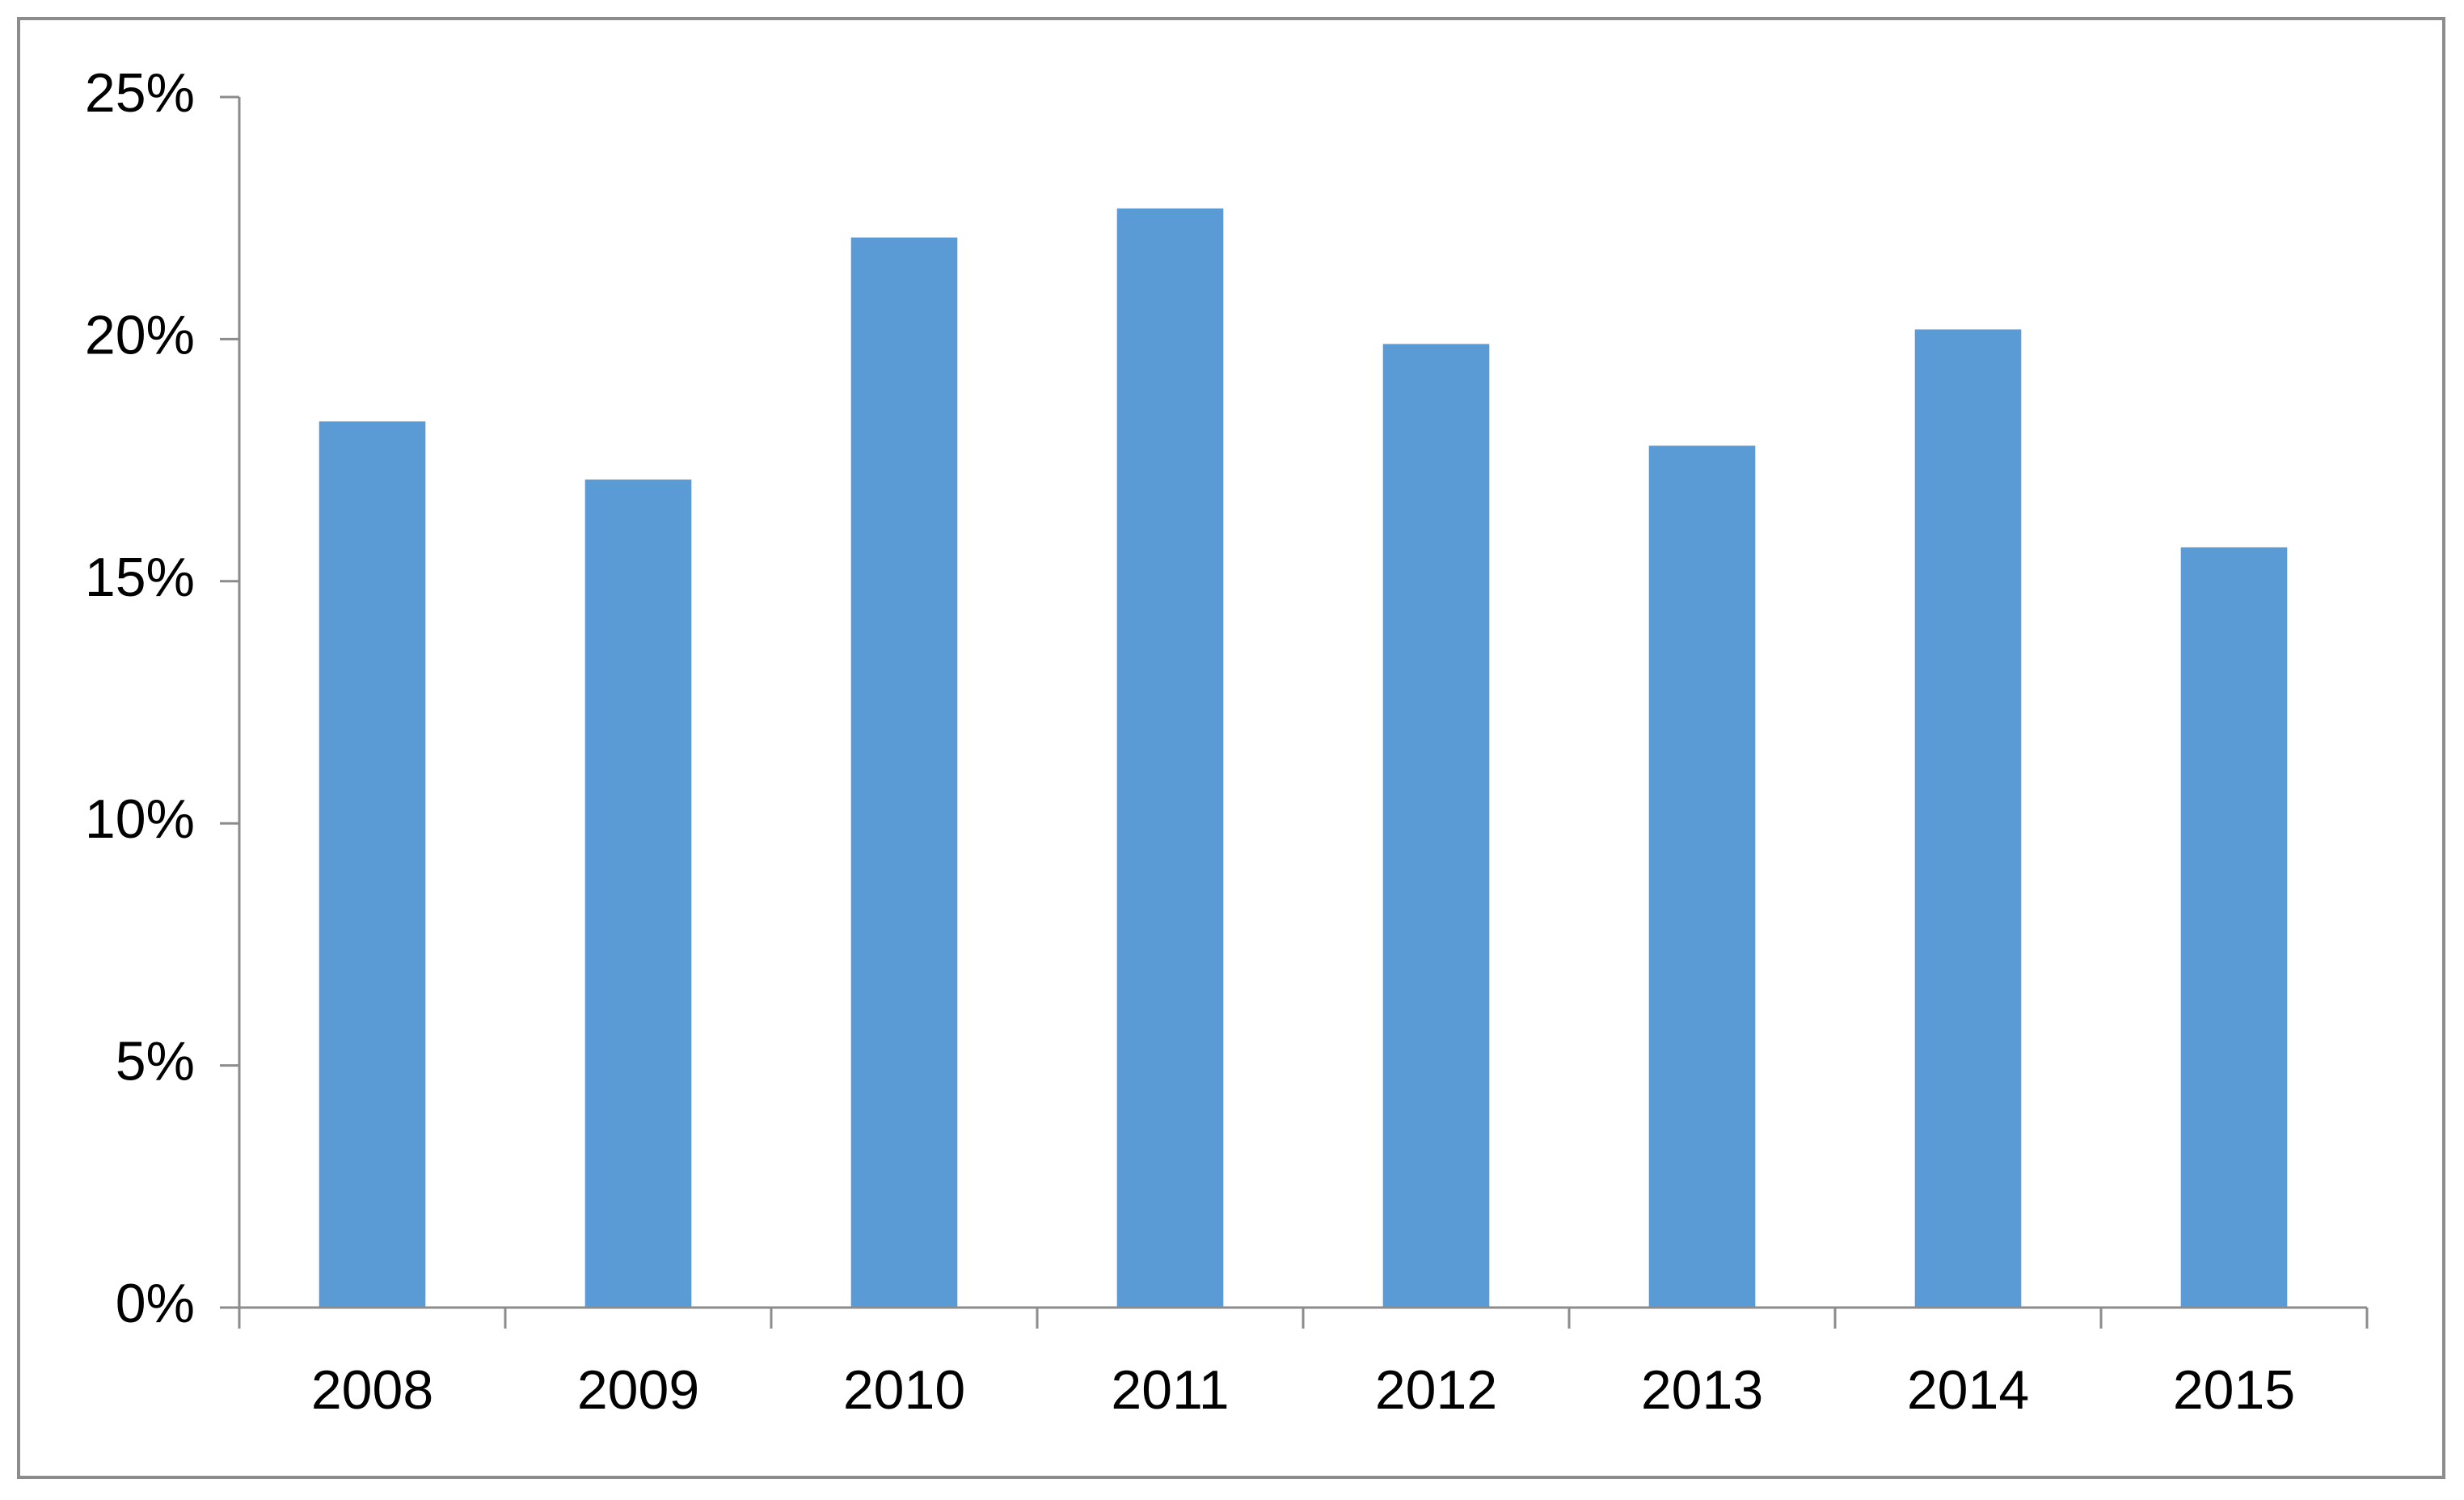 The width and height of the screenshot is (2464, 1500). Describe the element at coordinates (140, 819) in the screenshot. I see `y-tick-label: 10%` at that location.